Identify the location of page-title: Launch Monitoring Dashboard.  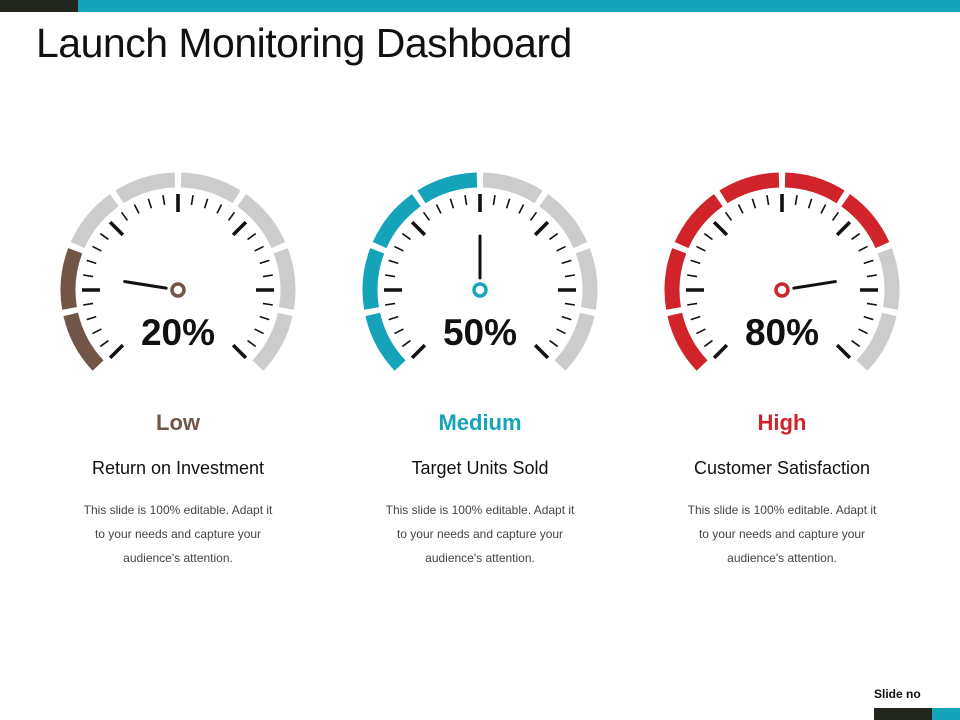
(304, 43).